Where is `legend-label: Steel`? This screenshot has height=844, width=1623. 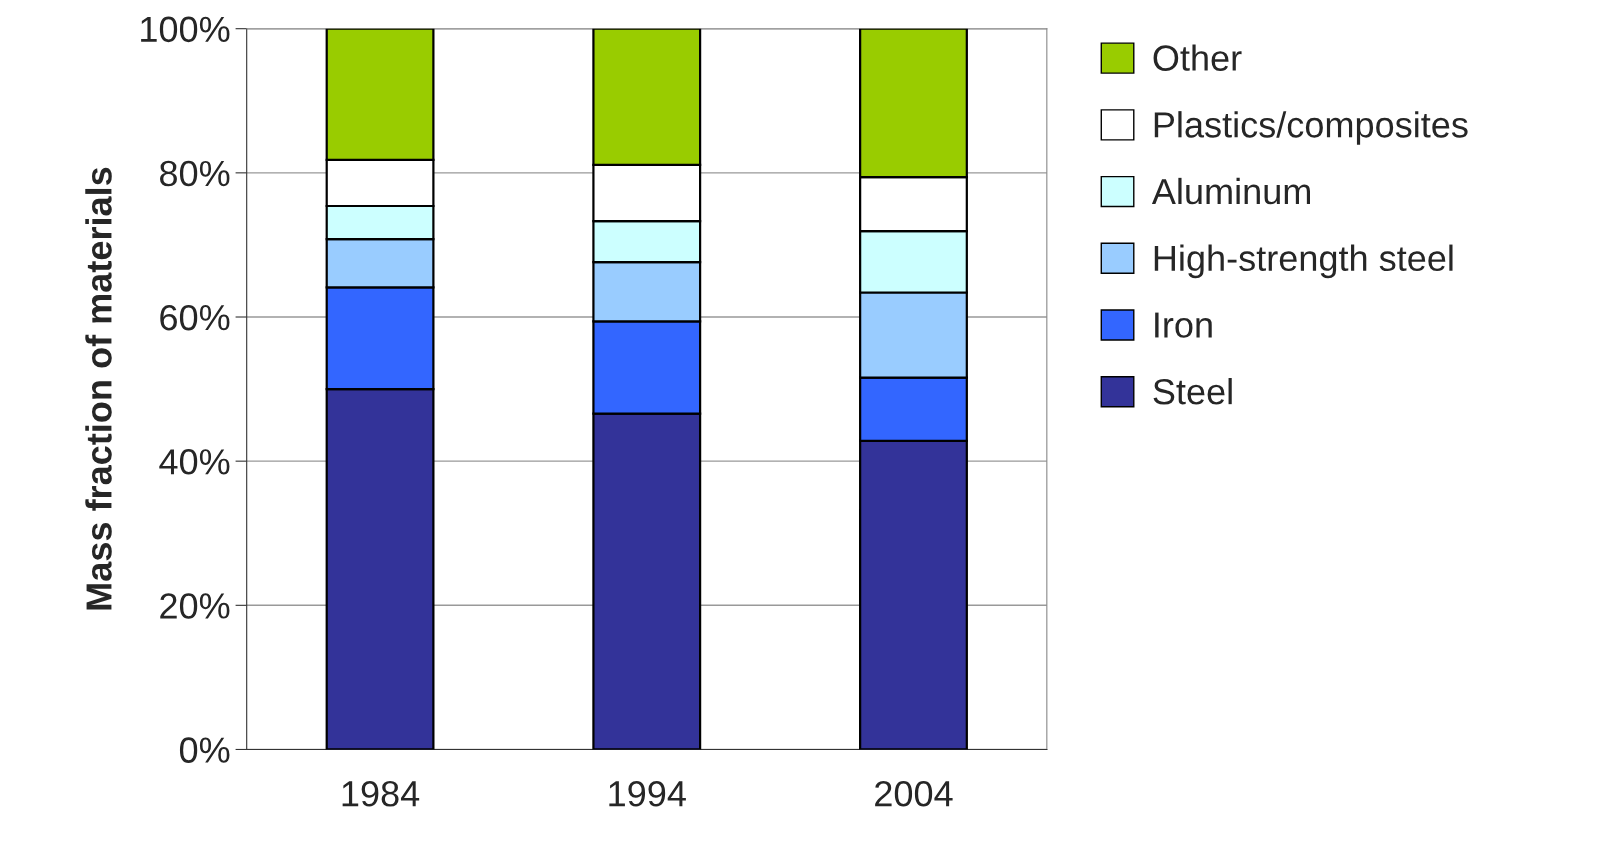
legend-label: Steel is located at coordinates (1192, 391).